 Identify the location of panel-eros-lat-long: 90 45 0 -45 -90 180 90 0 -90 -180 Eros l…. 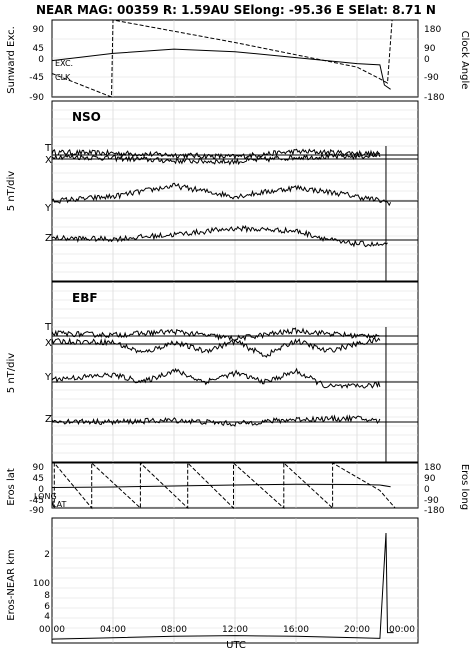
(238, 489).